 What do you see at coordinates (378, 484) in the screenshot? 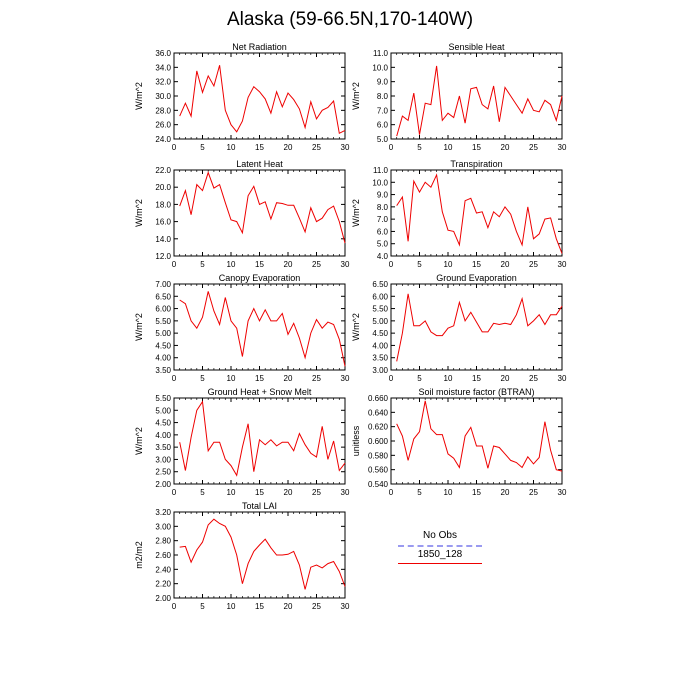
I see `y-tick-label: 0.540` at bounding box center [378, 484].